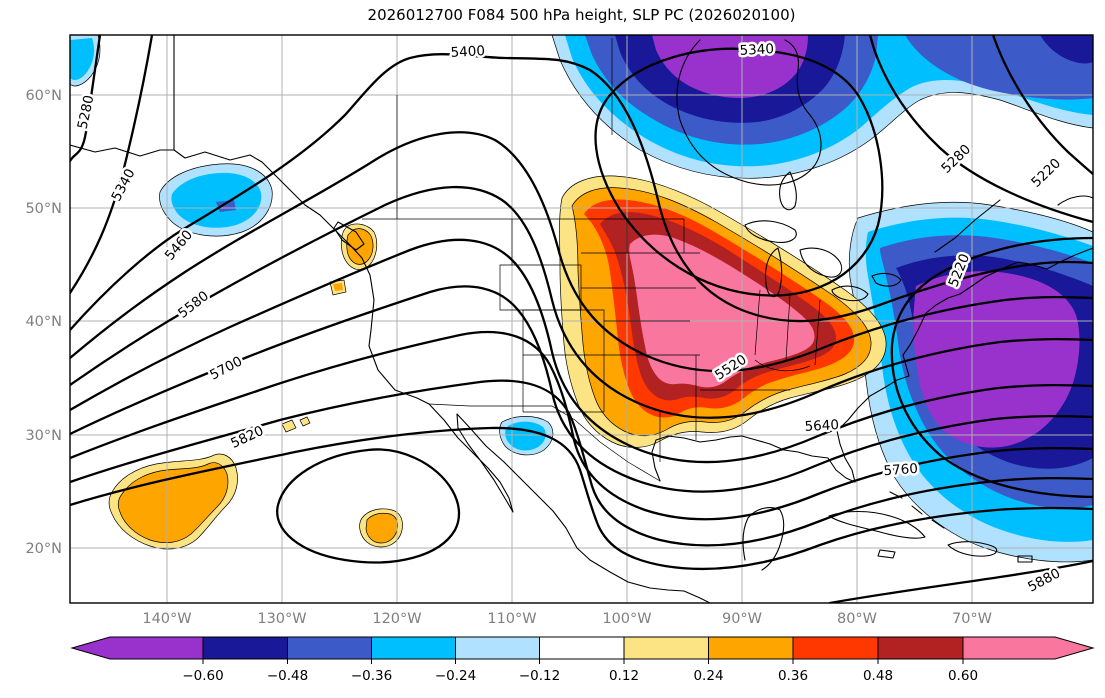 The width and height of the screenshot is (1105, 698). What do you see at coordinates (247, 437) in the screenshot?
I see `contour-label: 5820` at bounding box center [247, 437].